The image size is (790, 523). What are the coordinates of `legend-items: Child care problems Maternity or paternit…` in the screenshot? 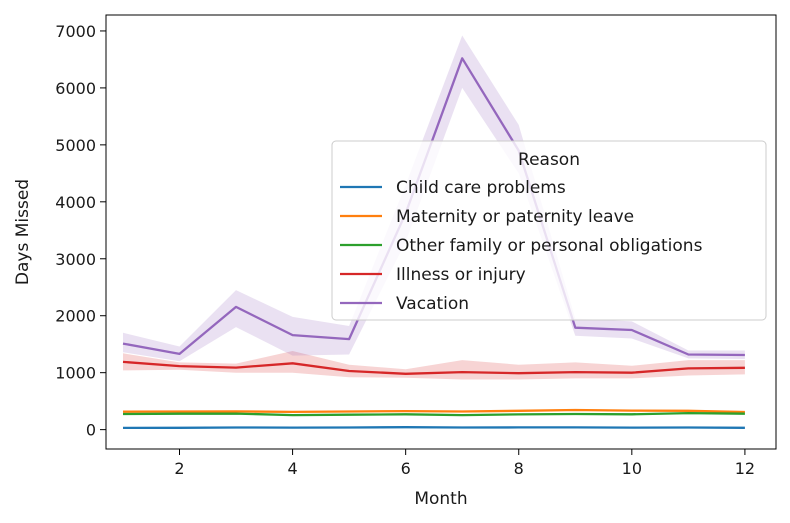 It's located at (521, 246).